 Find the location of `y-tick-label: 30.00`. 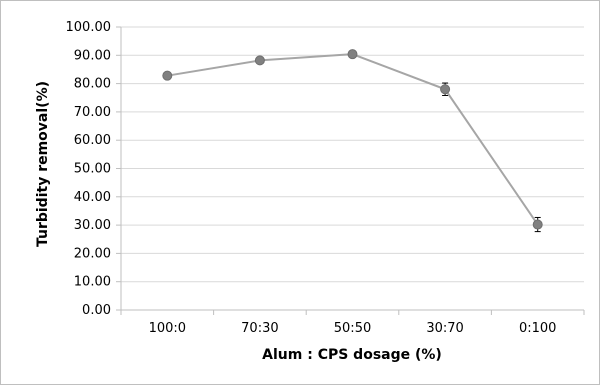

y-tick-label: 30.00 is located at coordinates (92, 225).